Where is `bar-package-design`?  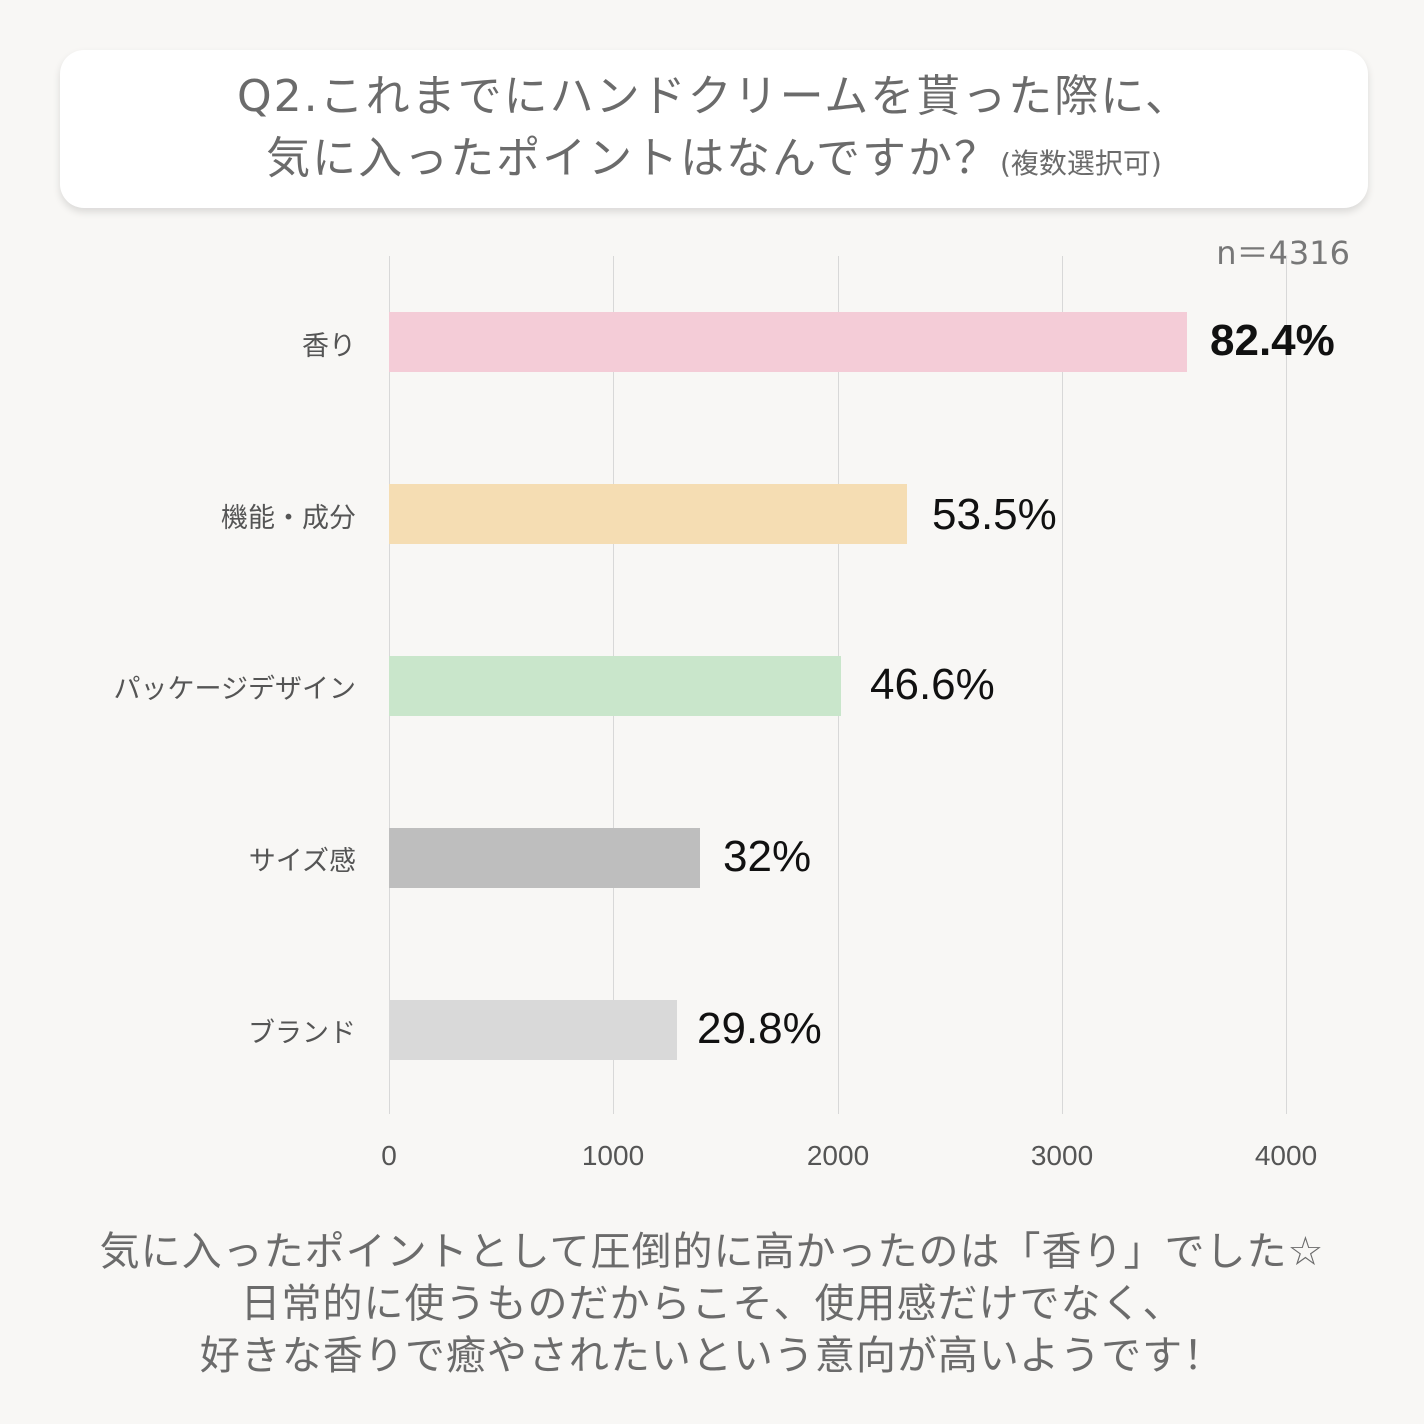 bar-package-design is located at coordinates (615, 686).